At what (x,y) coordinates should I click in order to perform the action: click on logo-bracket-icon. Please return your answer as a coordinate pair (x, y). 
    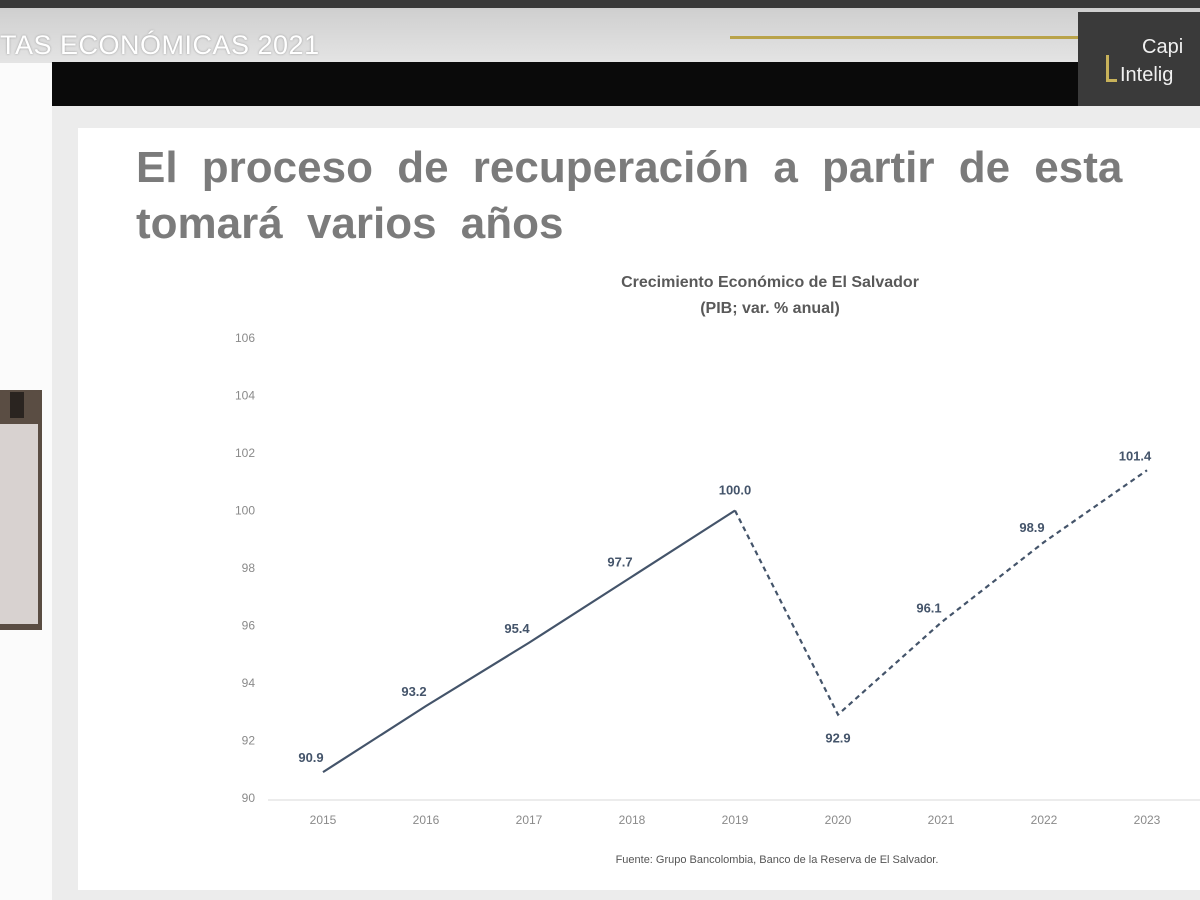
    Looking at the image, I should click on (1111, 68).